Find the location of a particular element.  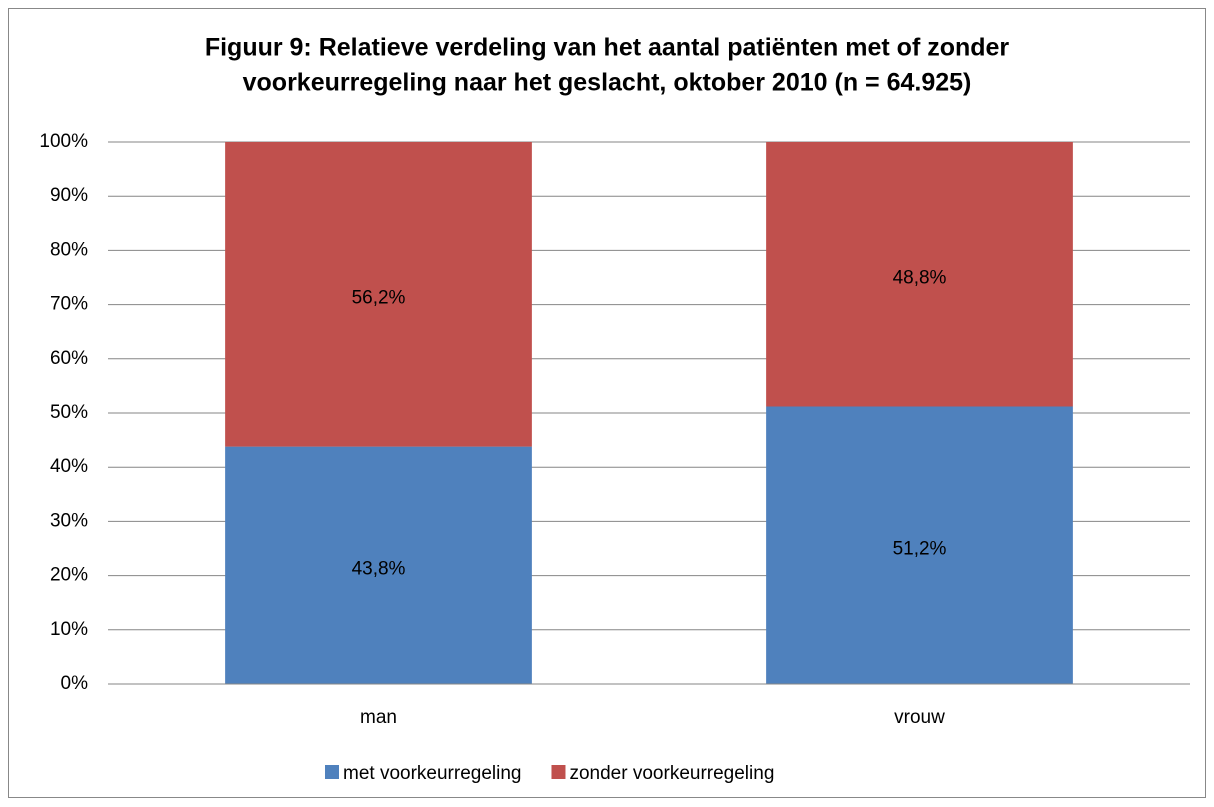

y-tick-label: 20% is located at coordinates (69, 575).